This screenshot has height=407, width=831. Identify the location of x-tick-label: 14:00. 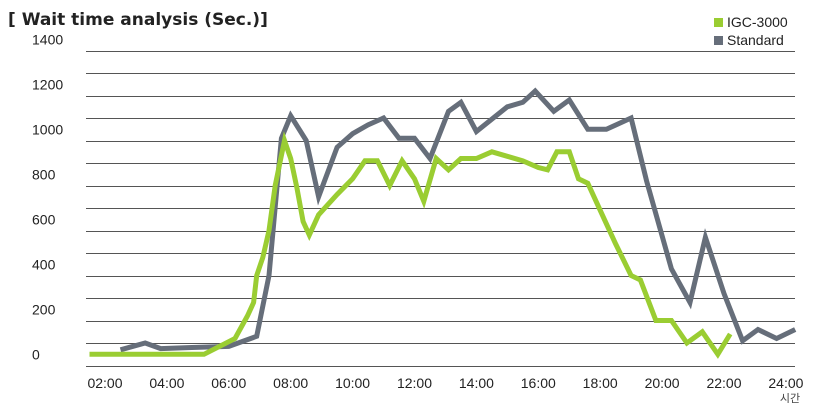
(476, 383).